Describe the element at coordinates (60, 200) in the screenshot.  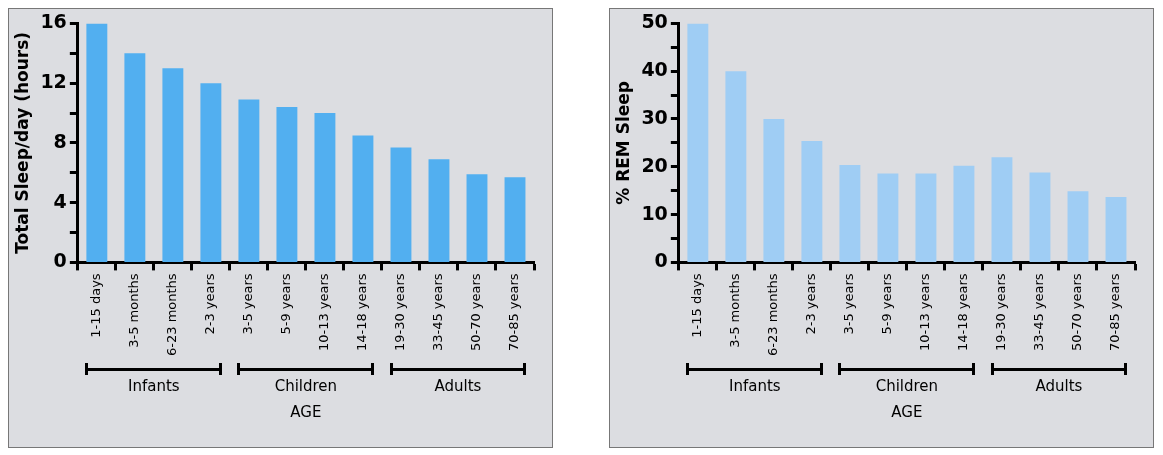
I see `y-tick-label: 4` at that location.